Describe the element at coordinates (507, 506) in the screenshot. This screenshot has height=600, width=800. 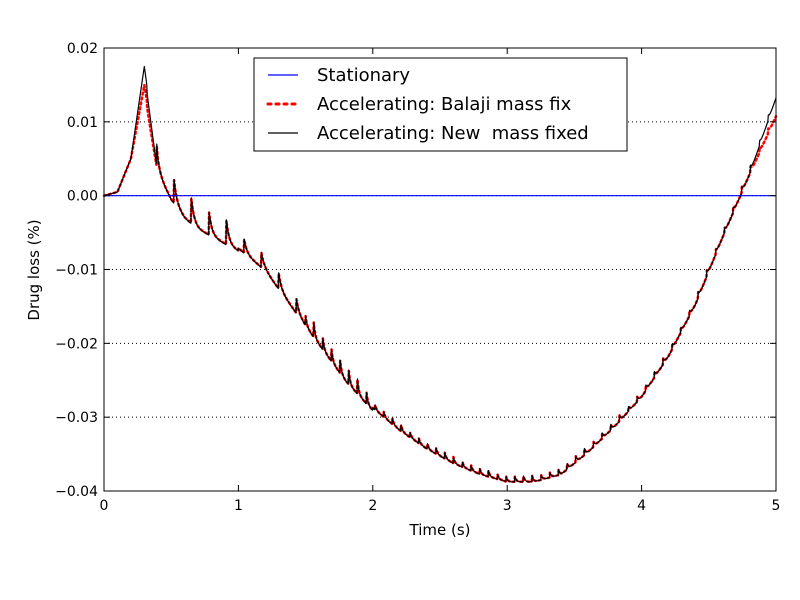
I see `x-tick-label: 3` at that location.